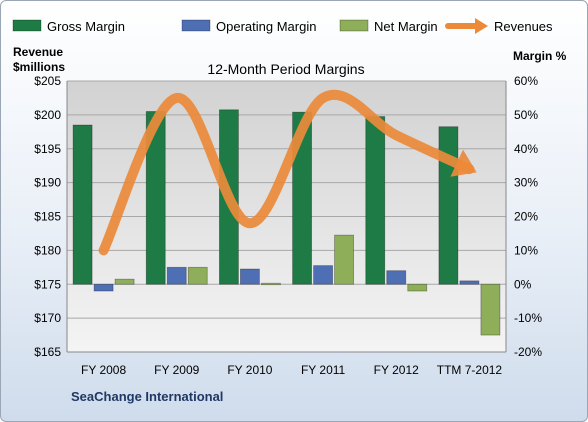 The image size is (588, 422). What do you see at coordinates (526, 115) in the screenshot?
I see `right-tick-label: 50%` at bounding box center [526, 115].